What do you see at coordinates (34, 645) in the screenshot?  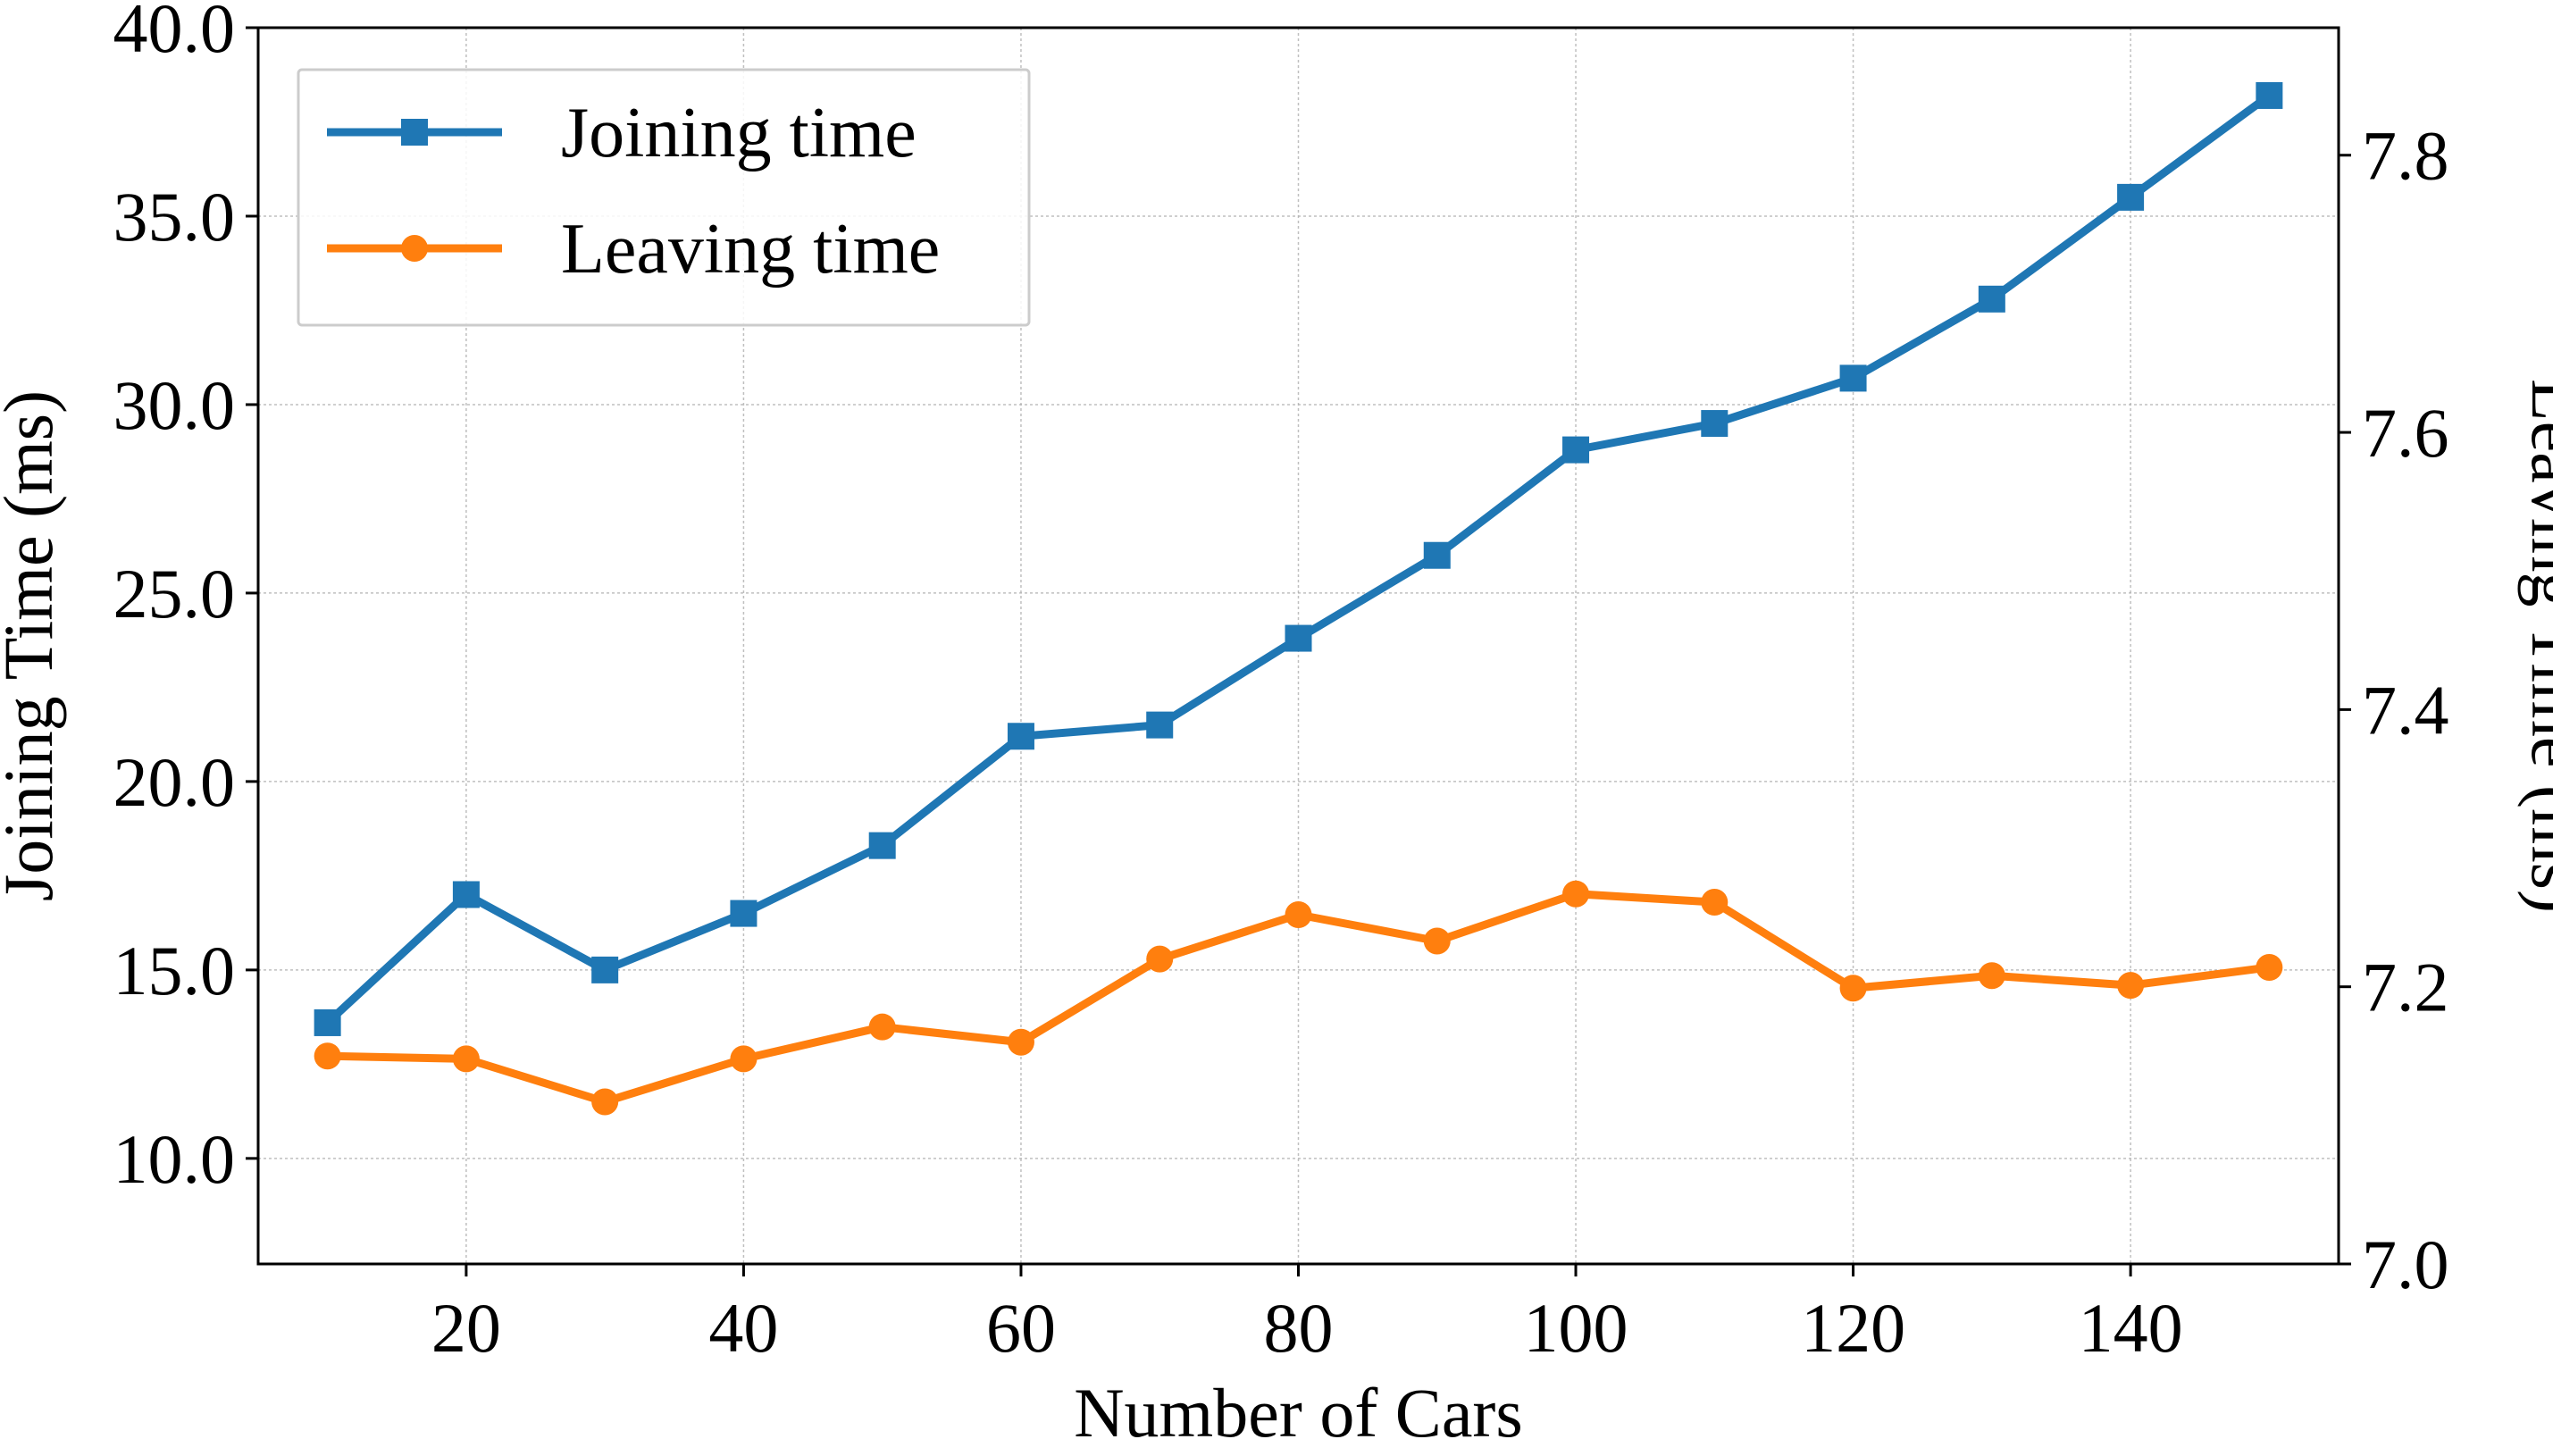 I see `y-left-axis-label: Joining Time (ms)` at bounding box center [34, 645].